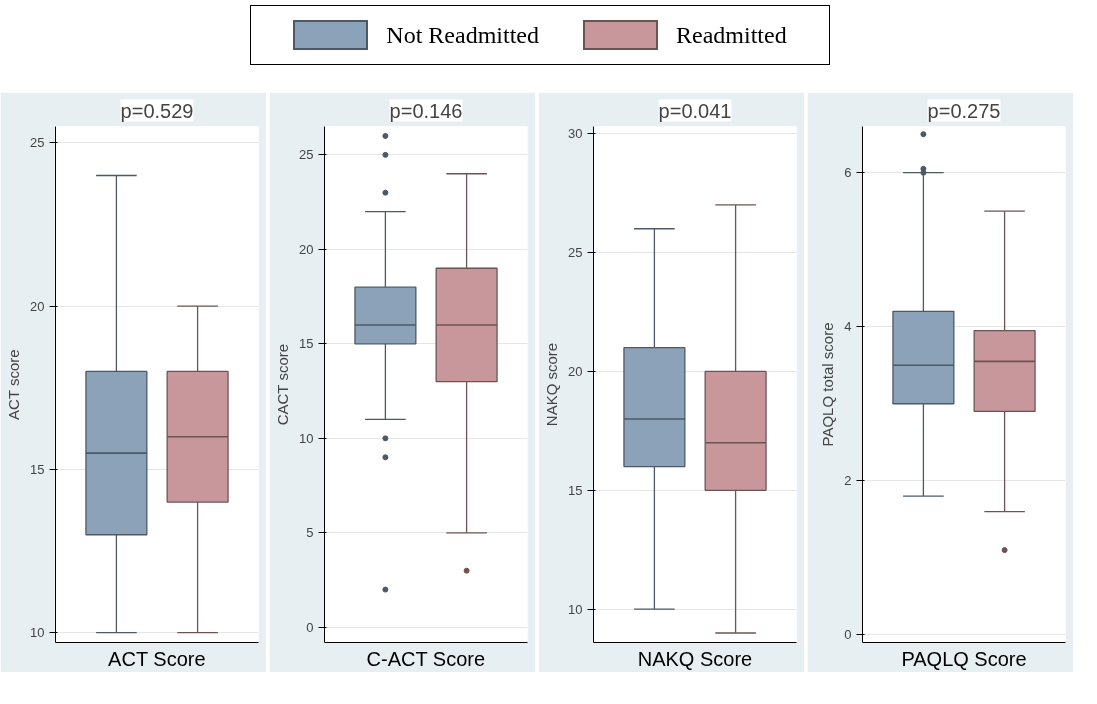 This screenshot has width=1097, height=704. I want to click on legend-label: Not Readmitted, so click(462, 35).